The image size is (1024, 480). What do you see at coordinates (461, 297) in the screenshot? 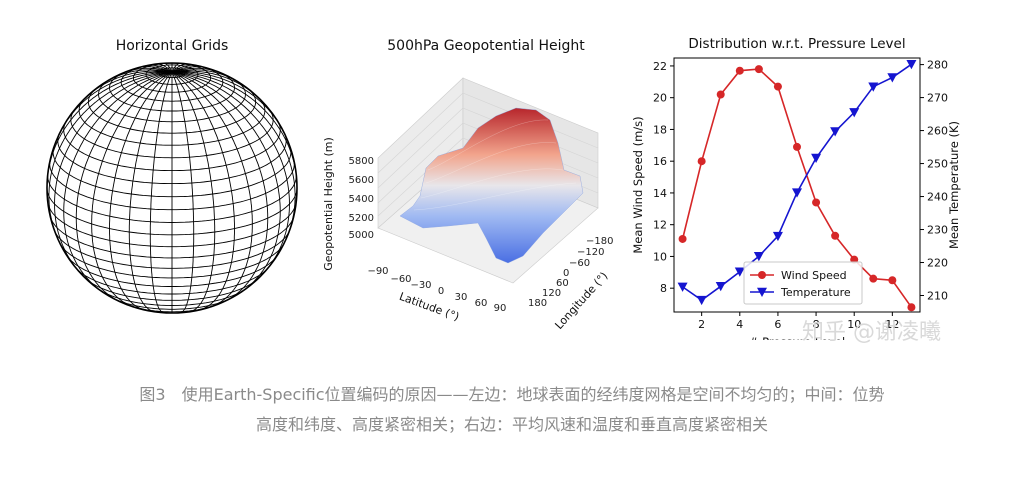
I see `lat-tick: 30` at bounding box center [461, 297].